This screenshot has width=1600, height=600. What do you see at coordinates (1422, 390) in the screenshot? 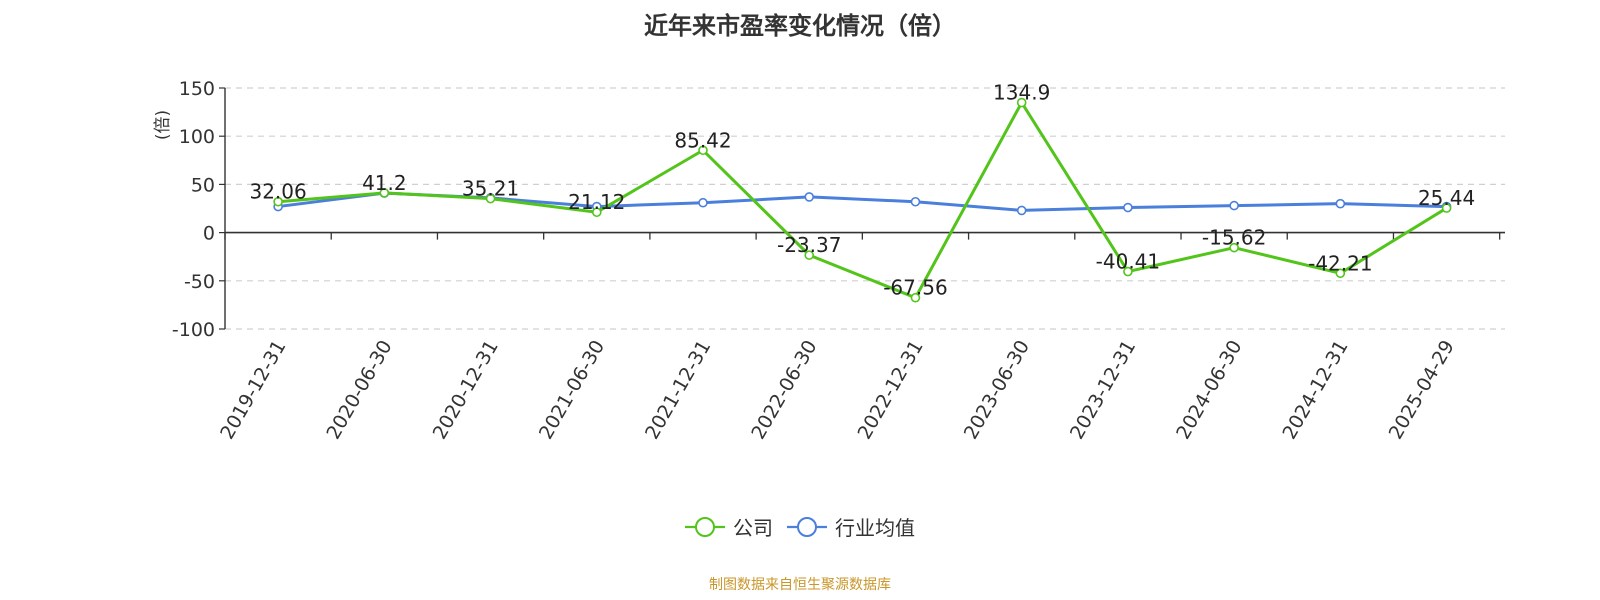
I see `x-tick-label: 2025-04-29` at bounding box center [1422, 390].